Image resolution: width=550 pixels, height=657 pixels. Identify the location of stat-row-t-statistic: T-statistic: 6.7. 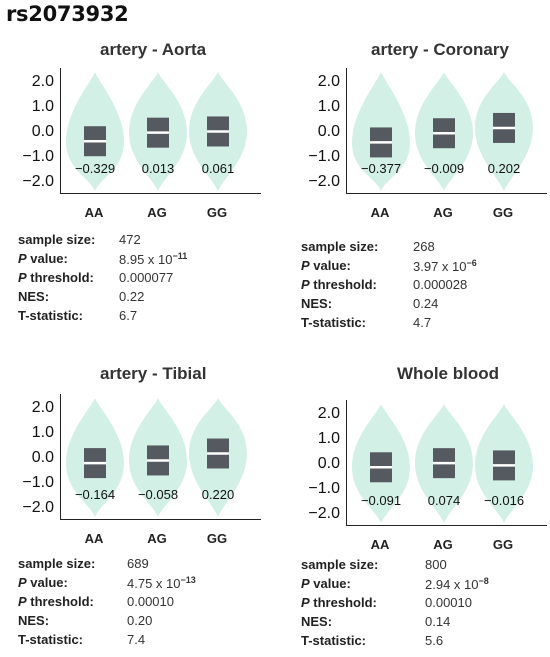
(138, 317).